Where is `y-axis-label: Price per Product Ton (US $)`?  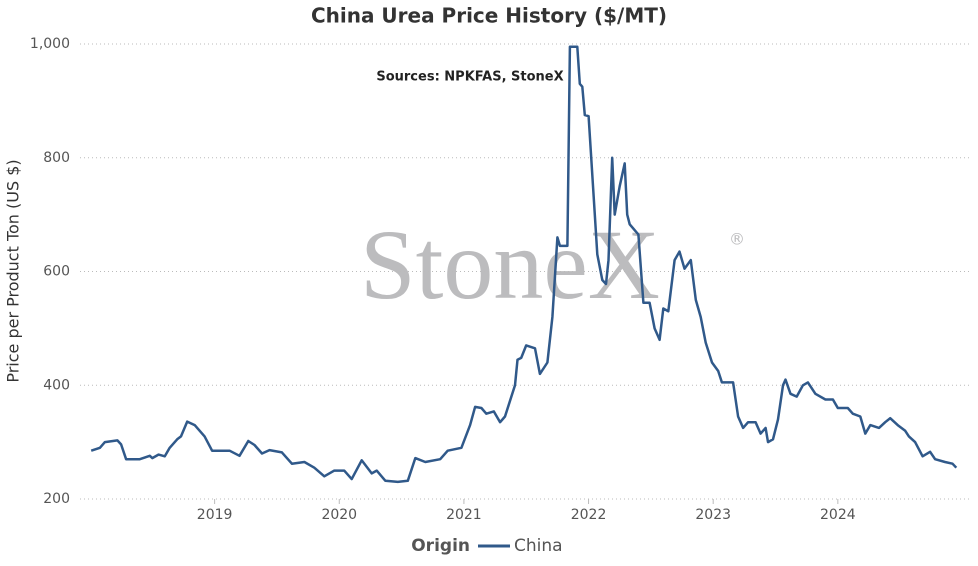 y-axis-label: Price per Product Ton (US $) is located at coordinates (13, 270).